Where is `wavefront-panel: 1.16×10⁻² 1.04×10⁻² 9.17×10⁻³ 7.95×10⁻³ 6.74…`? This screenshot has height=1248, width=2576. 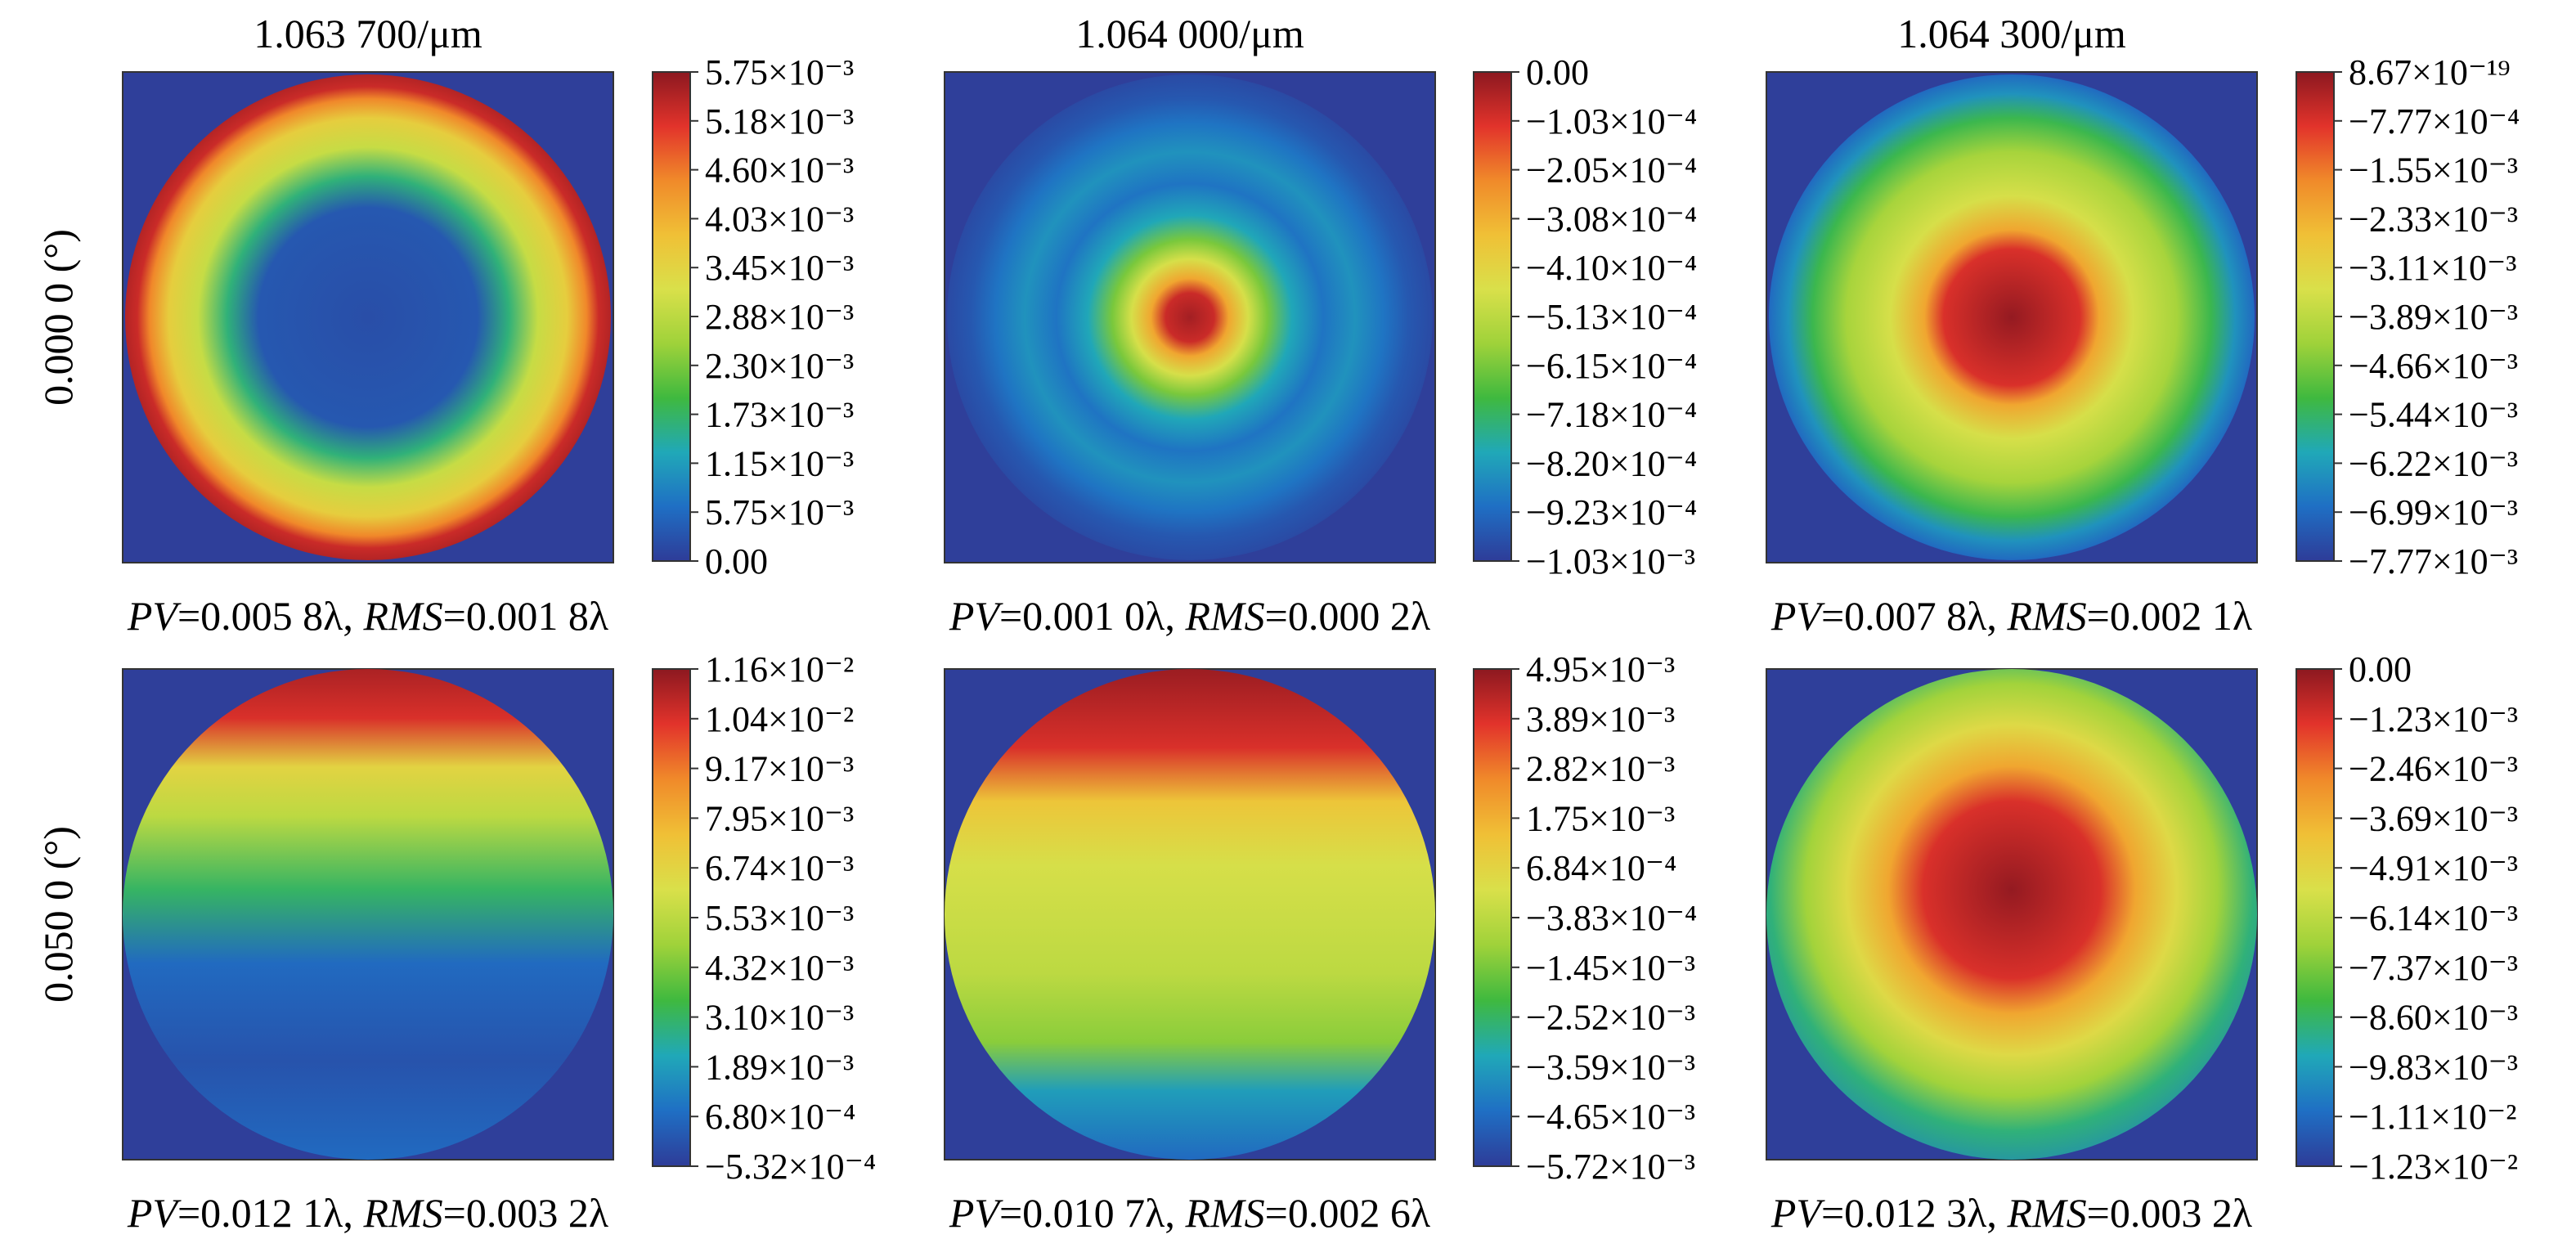
wavefront-panel: 1.16×10⁻² 1.04×10⁻² 9.17×10⁻³ 7.95×10⁻³ 6.74… is located at coordinates (499, 943).